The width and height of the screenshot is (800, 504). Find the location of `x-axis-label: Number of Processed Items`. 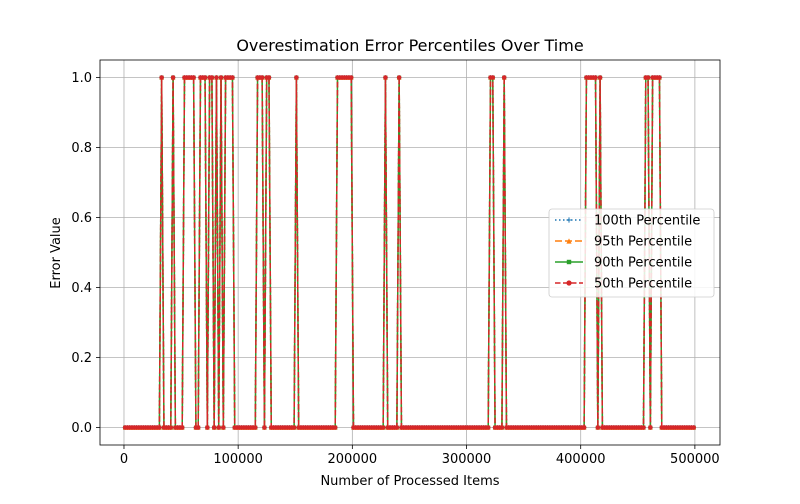

x-axis-label: Number of Processed Items is located at coordinates (409, 481).